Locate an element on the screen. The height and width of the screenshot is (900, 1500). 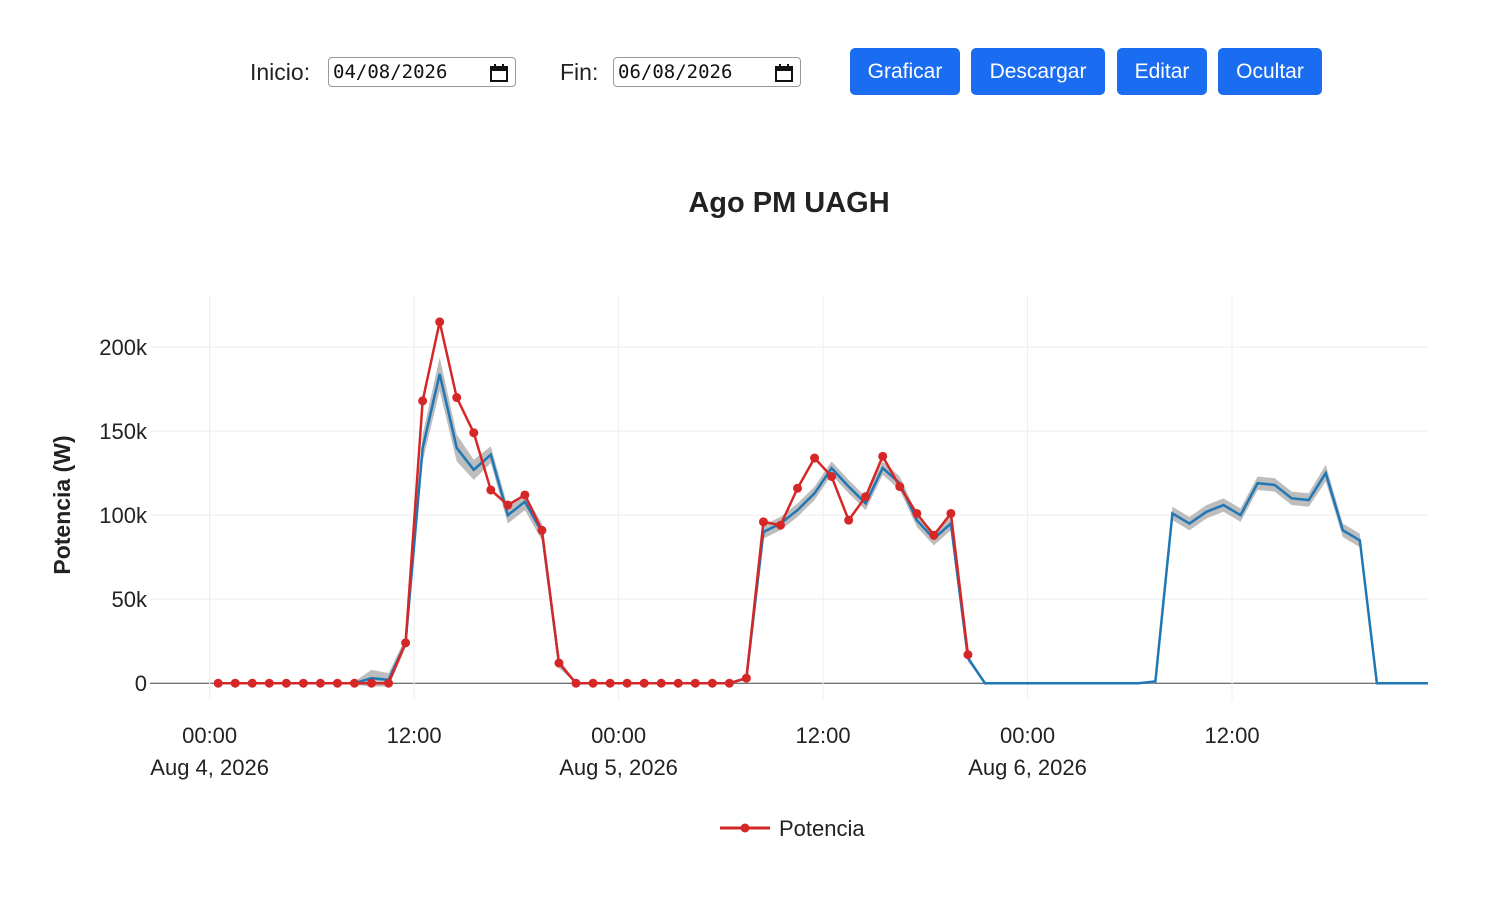
y-tick-label: 150k is located at coordinates (123, 431).